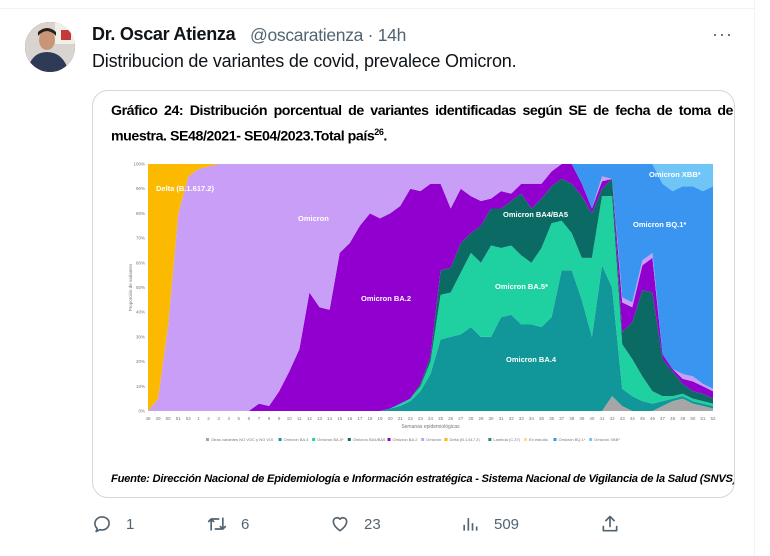 The height and width of the screenshot is (556, 770). I want to click on views-icon, so click(470, 524).